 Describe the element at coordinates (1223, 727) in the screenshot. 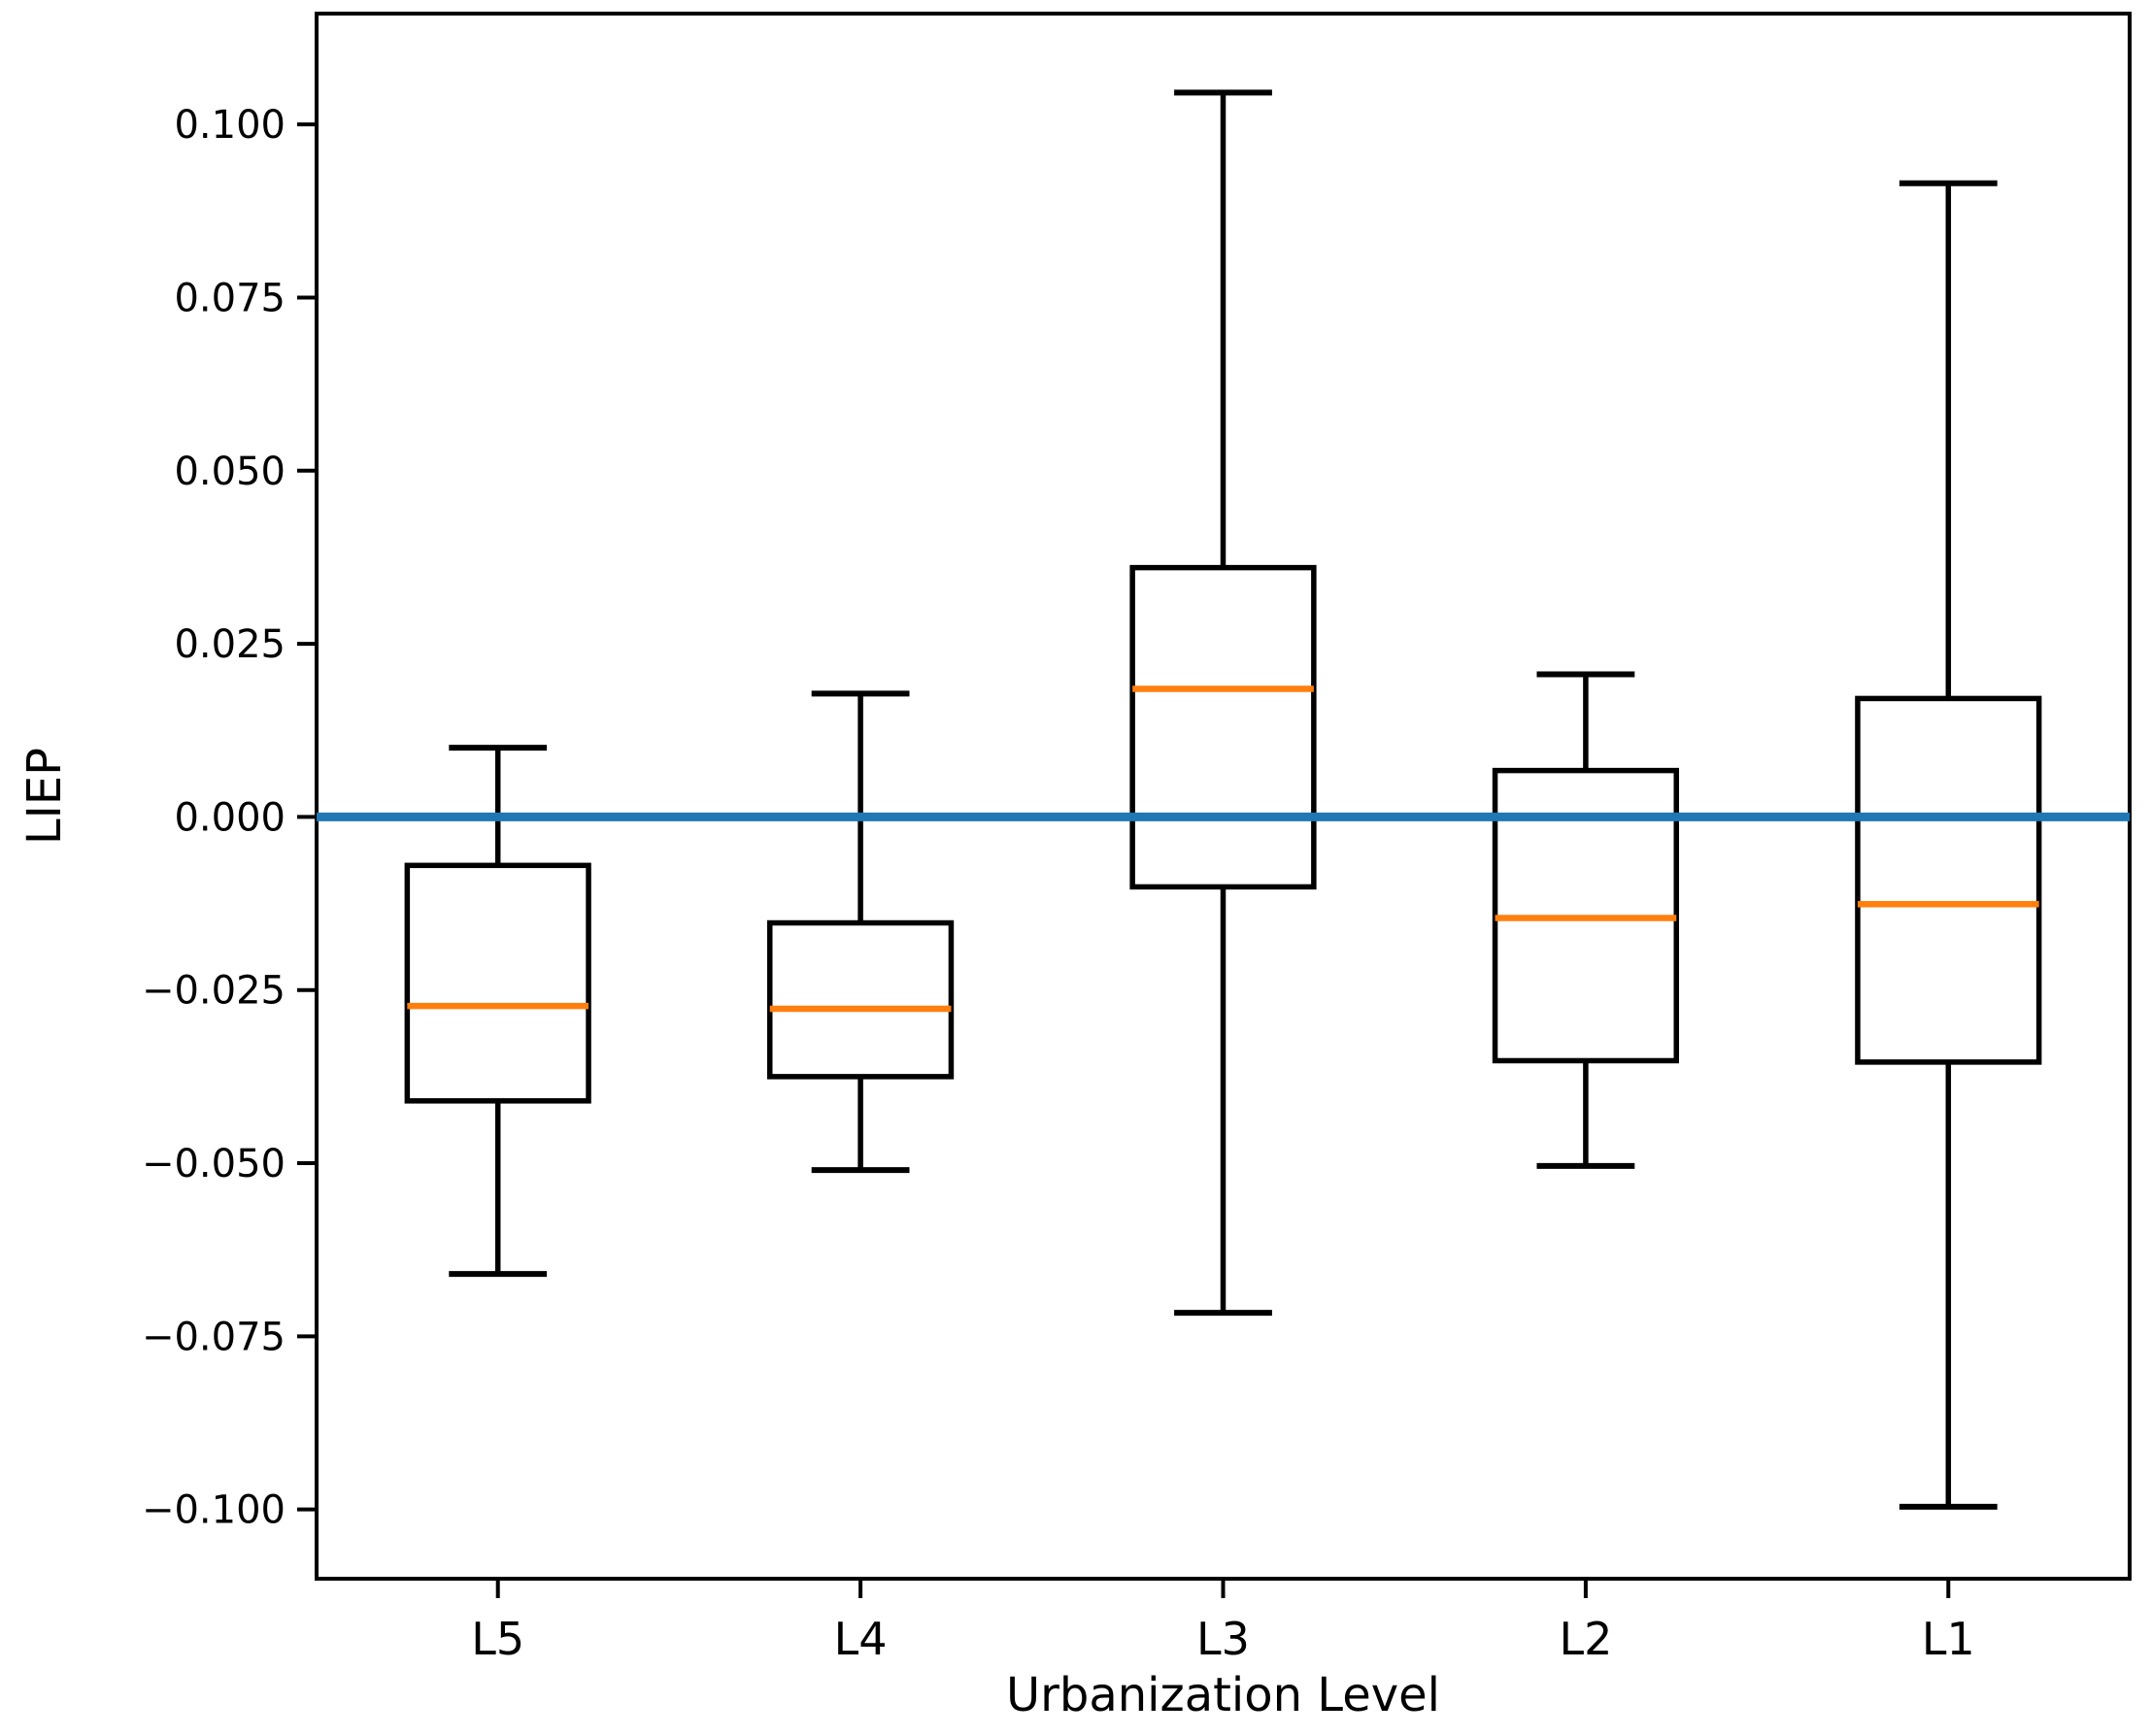

I see `box-L3` at that location.